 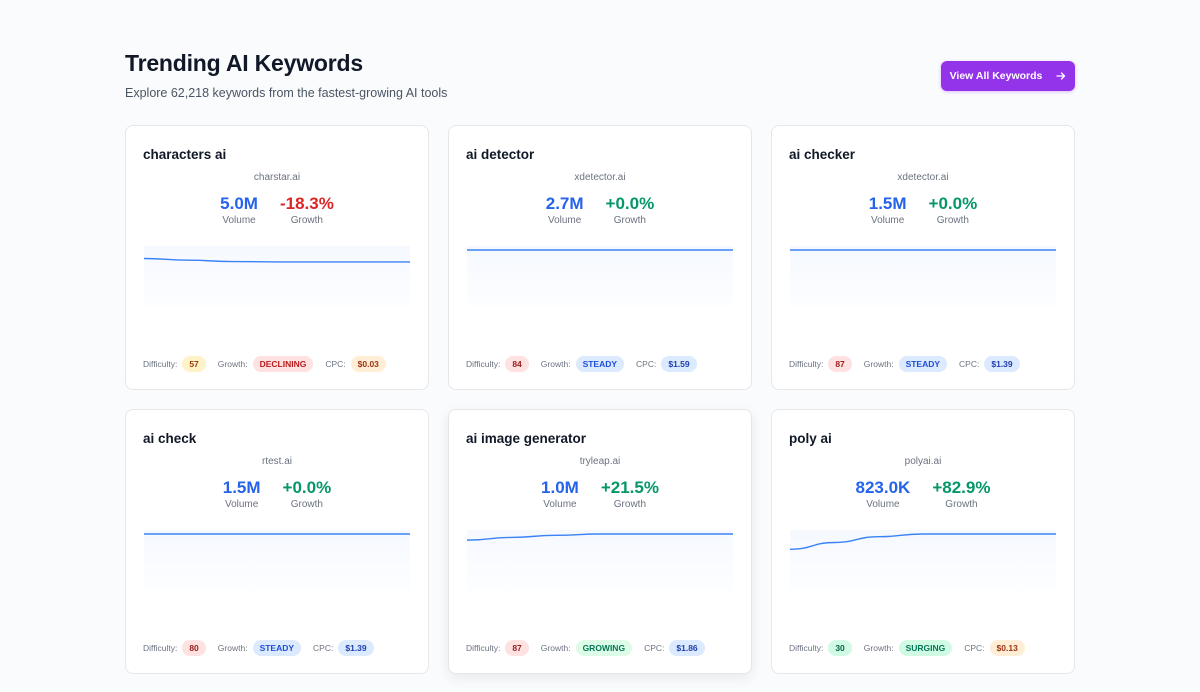 What do you see at coordinates (356, 648) in the screenshot?
I see `cpc-badge: $1.39` at bounding box center [356, 648].